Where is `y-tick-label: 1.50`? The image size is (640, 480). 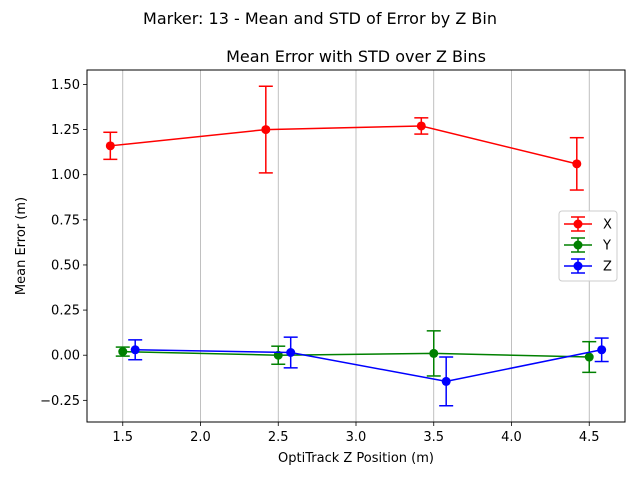 y-tick-label: 1.50 is located at coordinates (65, 85).